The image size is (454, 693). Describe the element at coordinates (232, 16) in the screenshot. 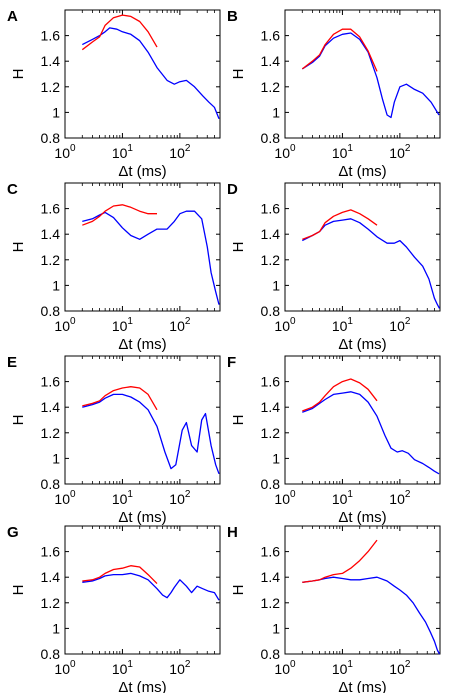

I see `panel-label: B` at that location.